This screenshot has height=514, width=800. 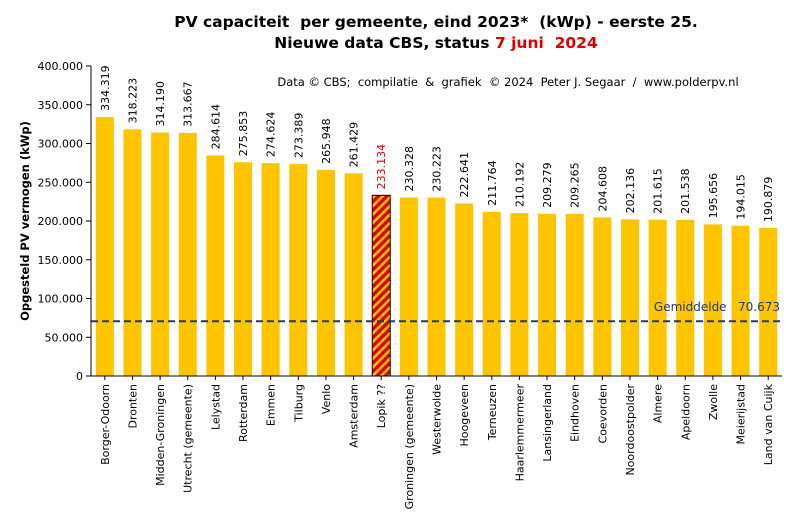 What do you see at coordinates (658, 191) in the screenshot?
I see `value-label: 201.615` at bounding box center [658, 191].